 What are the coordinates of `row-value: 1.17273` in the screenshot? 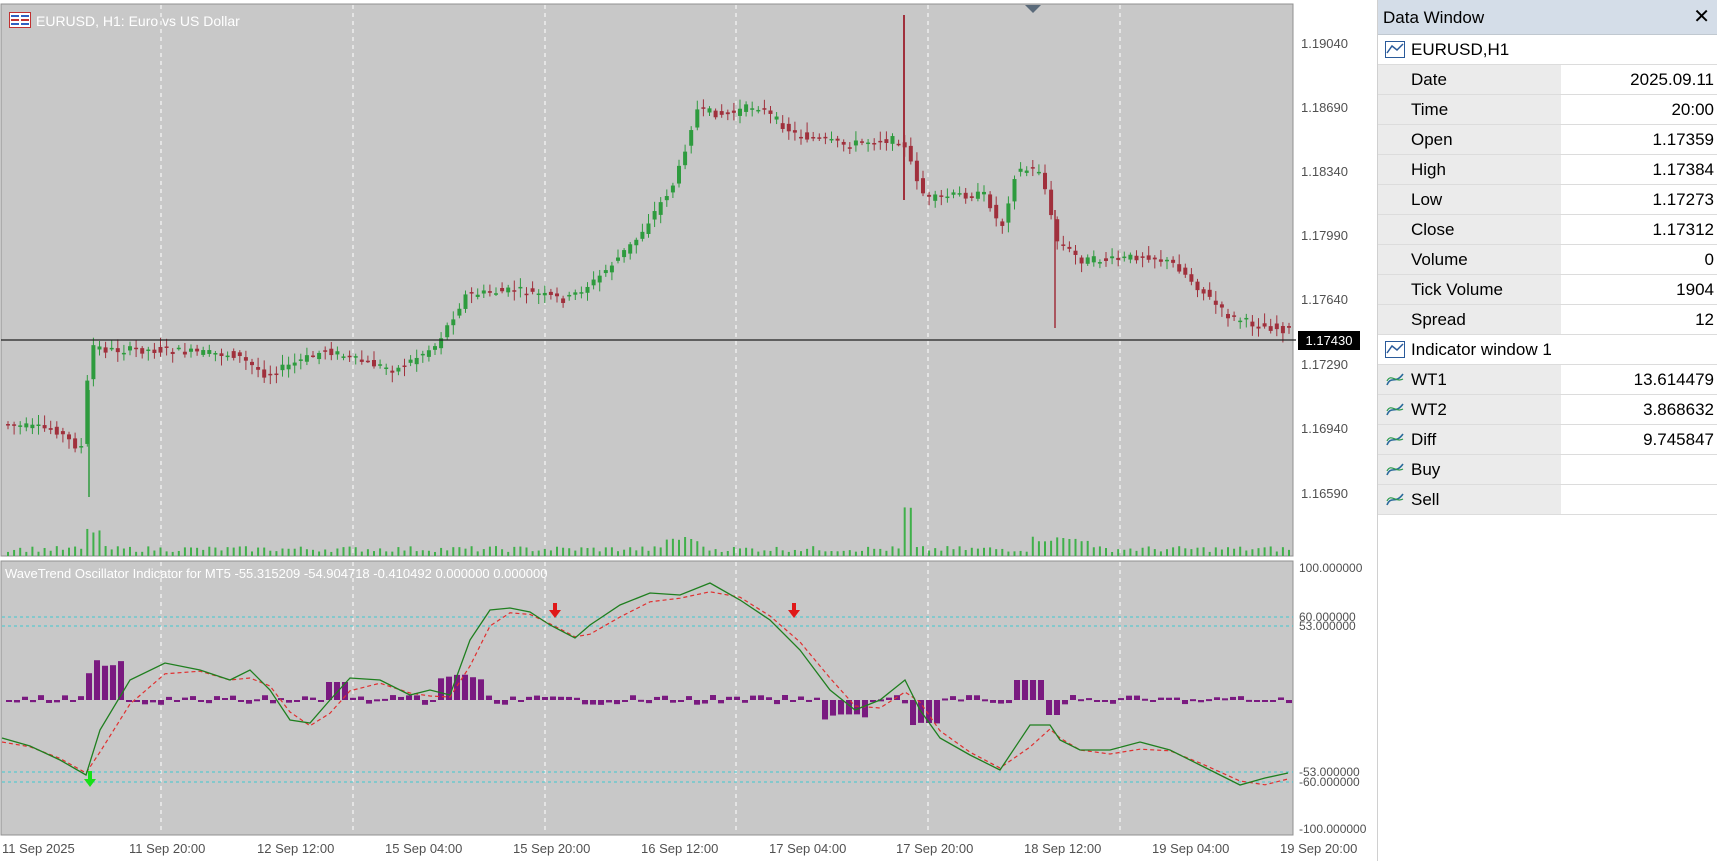 It's located at (1683, 199).